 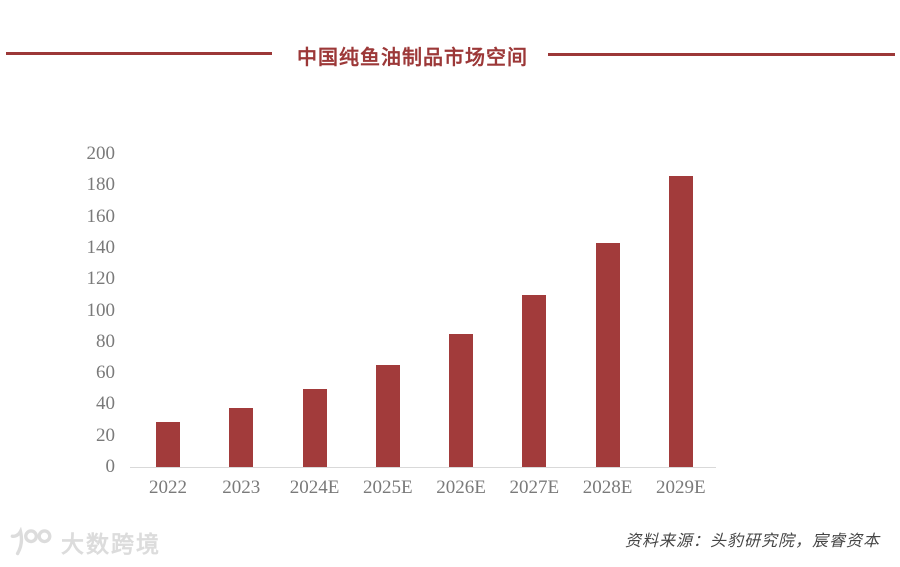 I want to click on bar-2028E, so click(x=607, y=355).